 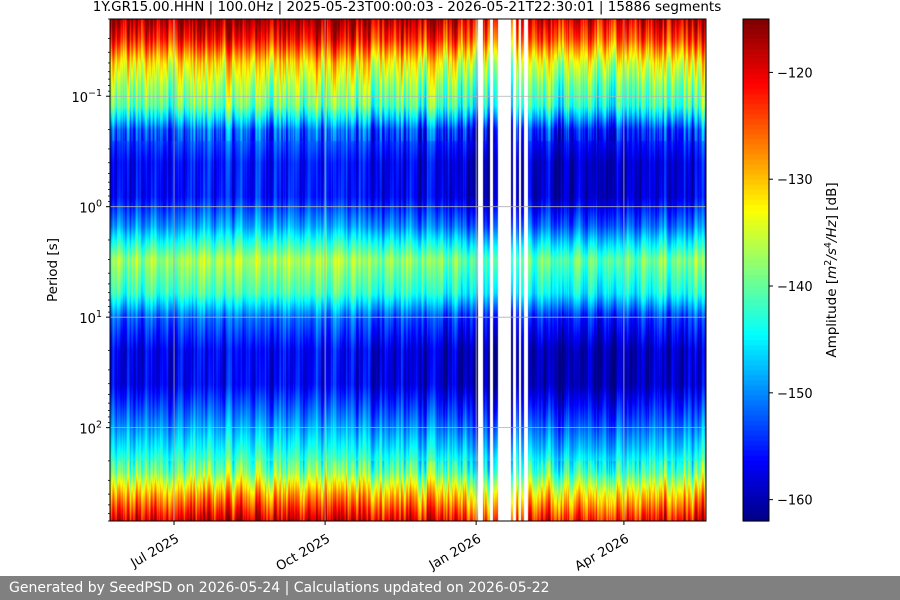 What do you see at coordinates (795, 287) in the screenshot?
I see `colorbar-tick-label-2: −140` at bounding box center [795, 287].